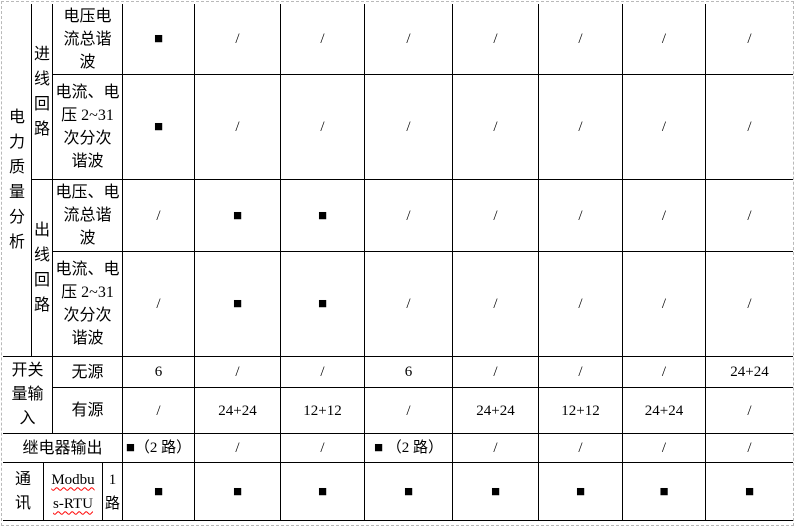 Image resolution: width=796 pixels, height=527 pixels. I want to click on label-power-quality-analysis: 电 力 质 量 分 析, so click(17, 180).